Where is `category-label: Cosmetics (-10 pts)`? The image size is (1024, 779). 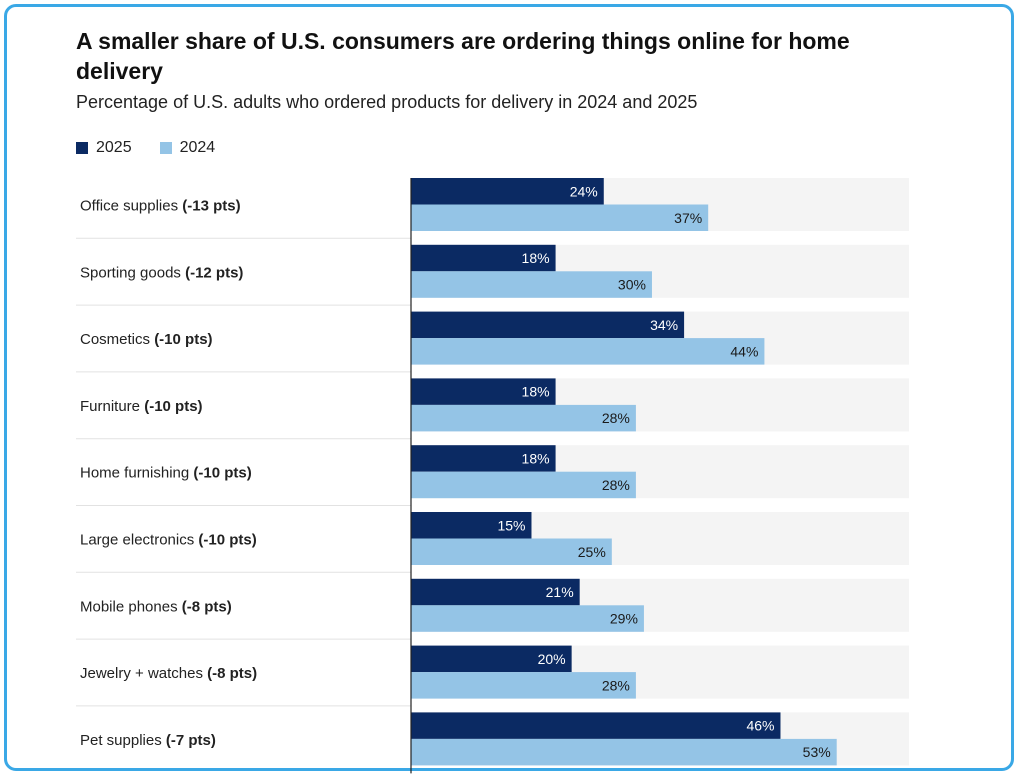 category-label: Cosmetics (-10 pts) is located at coordinates (146, 339).